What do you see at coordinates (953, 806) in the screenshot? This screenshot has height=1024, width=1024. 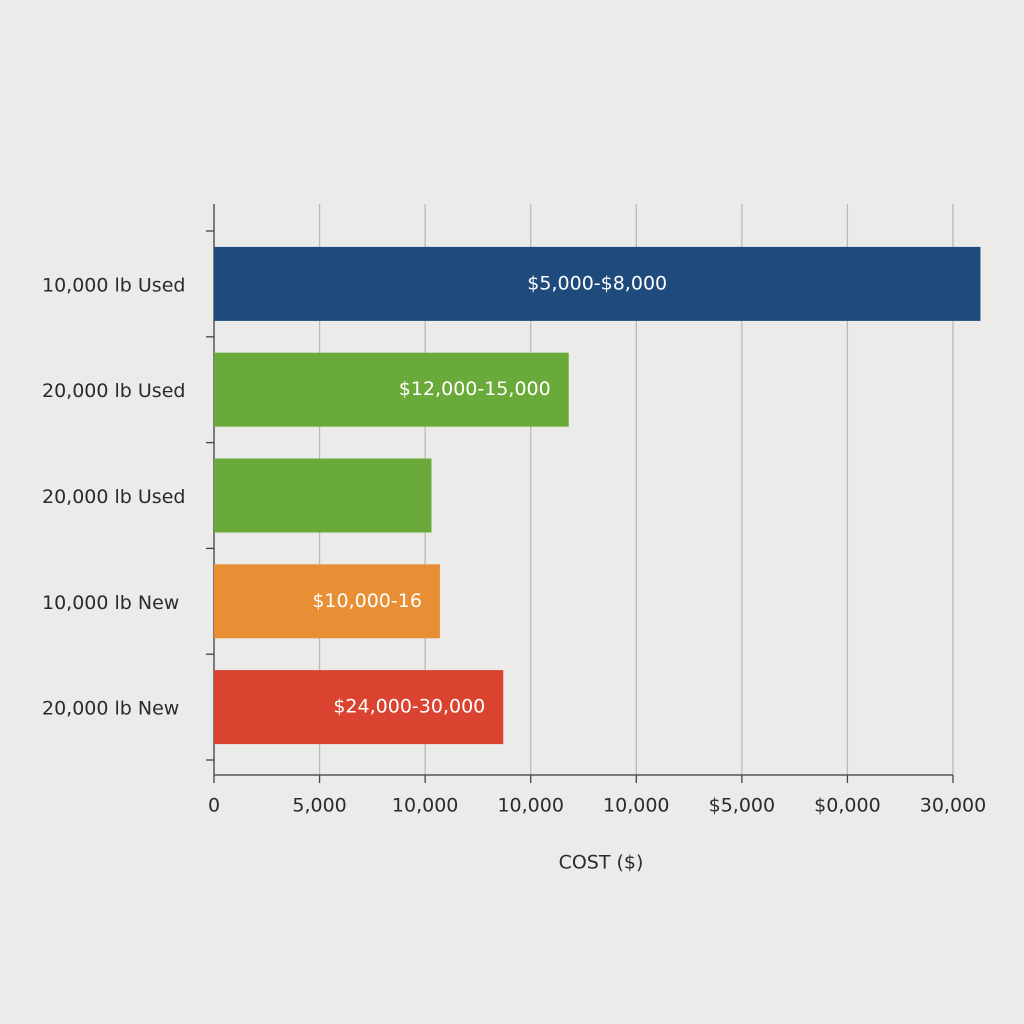 I see `x-tick-label: 30,000` at bounding box center [953, 806].